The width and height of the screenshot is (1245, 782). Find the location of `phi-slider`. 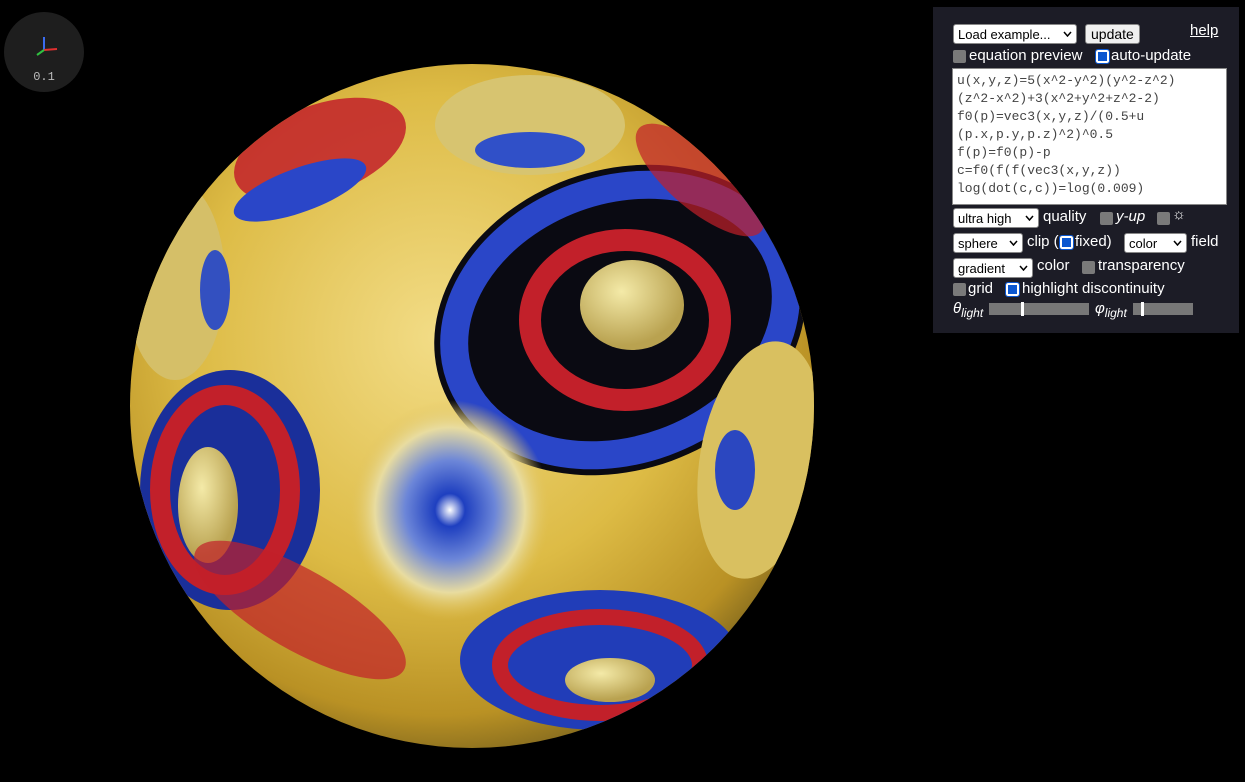

phi-slider is located at coordinates (1163, 309).